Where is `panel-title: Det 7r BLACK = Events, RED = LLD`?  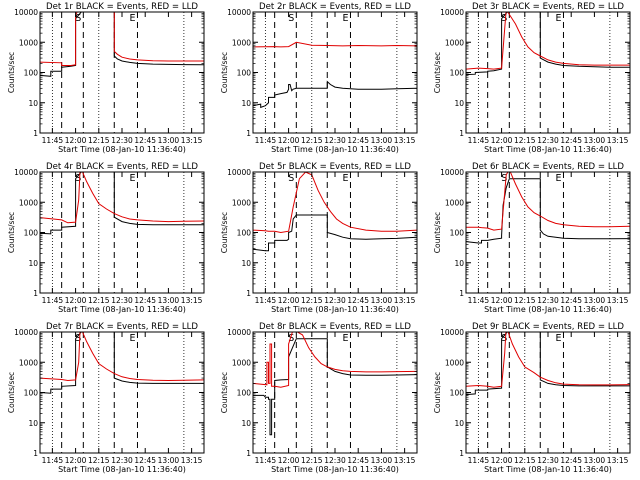 panel-title: Det 7r BLACK = Events, RED = LLD is located at coordinates (122, 327).